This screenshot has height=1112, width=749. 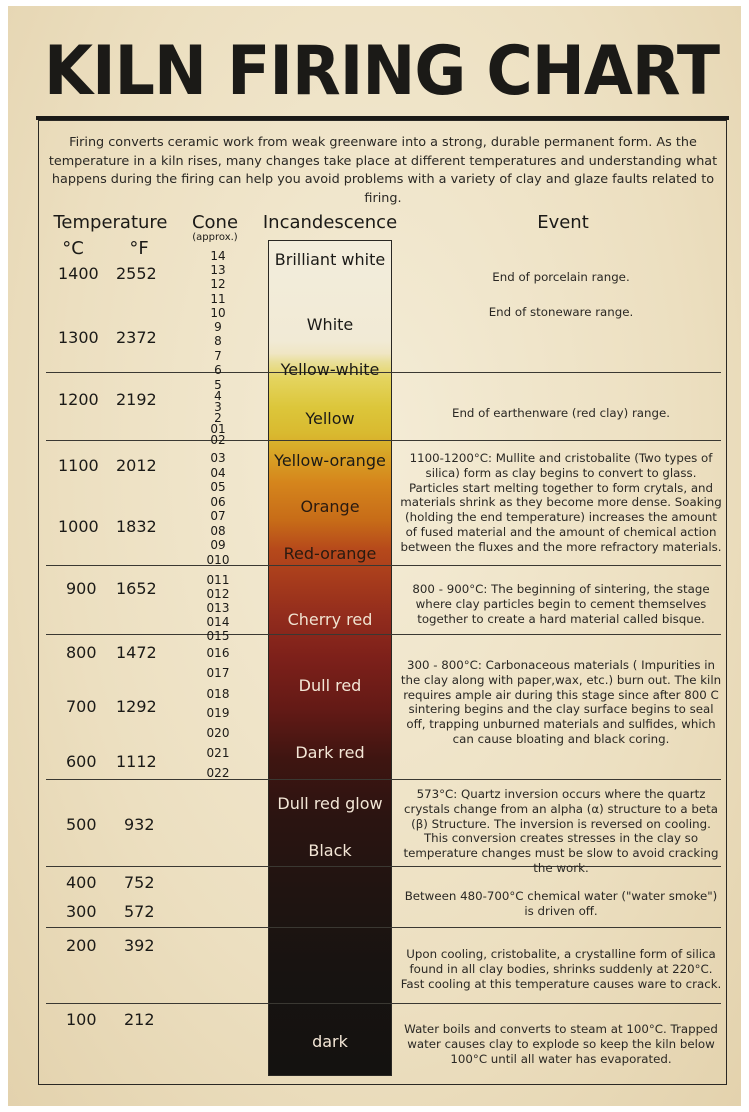 I want to click on cone-number: 013, so click(x=218, y=608).